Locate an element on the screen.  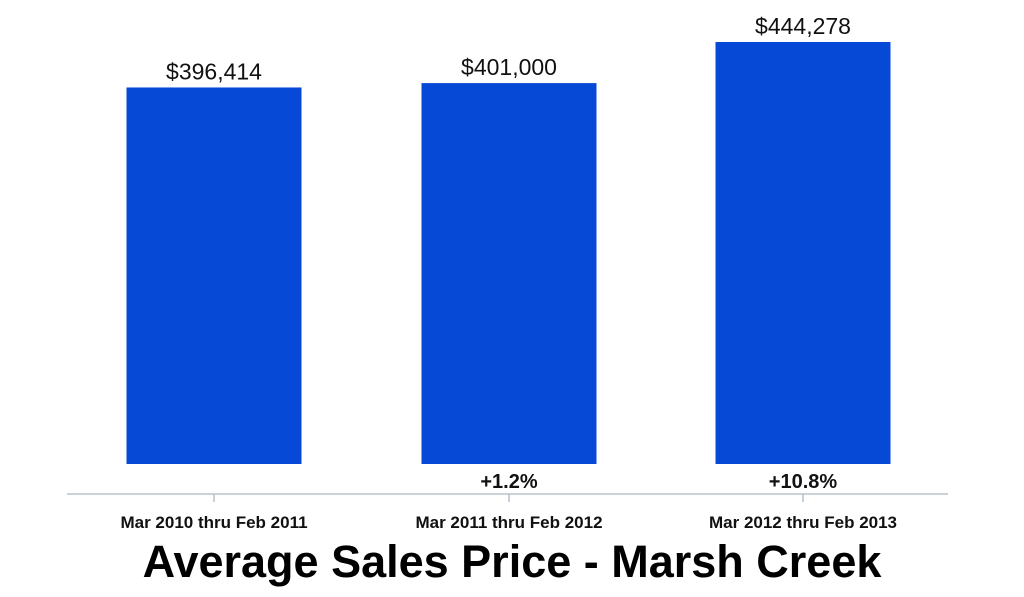
x-axis-ticks-group is located at coordinates (508, 498).